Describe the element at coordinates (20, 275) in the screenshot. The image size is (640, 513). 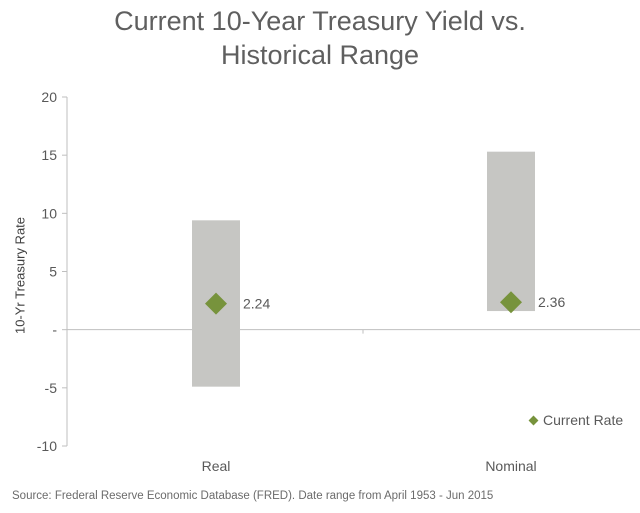
I see `y-axis-label: 10-Yr Treasury Rate` at that location.